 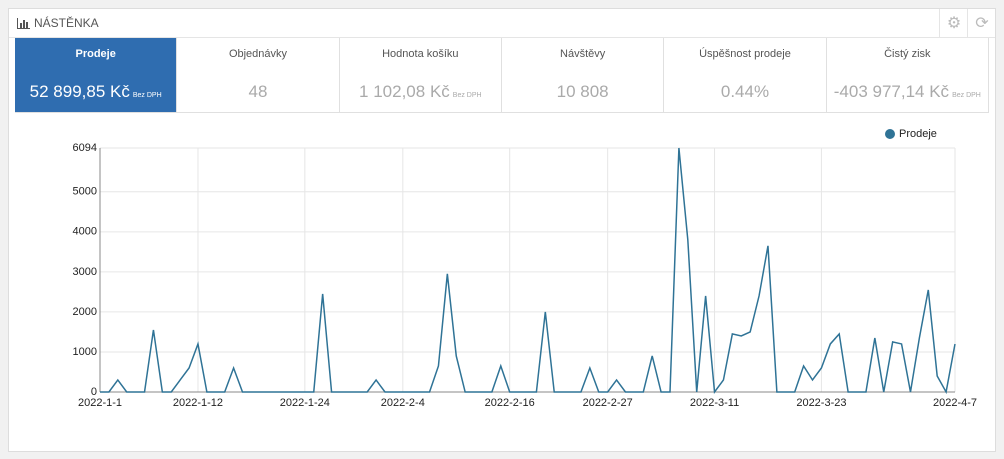 What do you see at coordinates (918, 134) in the screenshot?
I see `legend-label: Prodeje` at bounding box center [918, 134].